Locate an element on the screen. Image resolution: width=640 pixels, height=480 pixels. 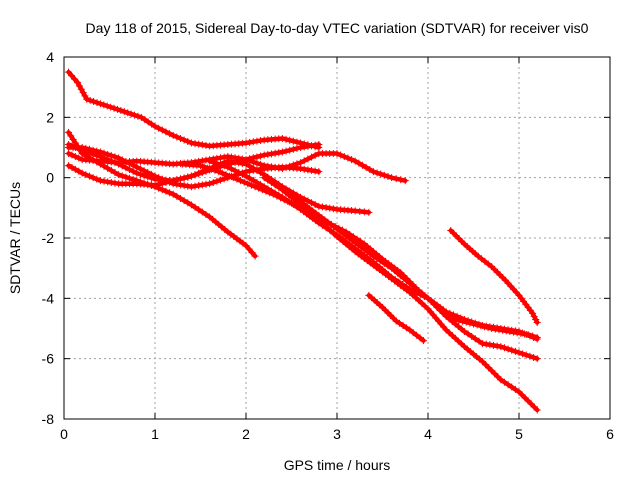
y-tick-label: -6 is located at coordinates (48, 359).